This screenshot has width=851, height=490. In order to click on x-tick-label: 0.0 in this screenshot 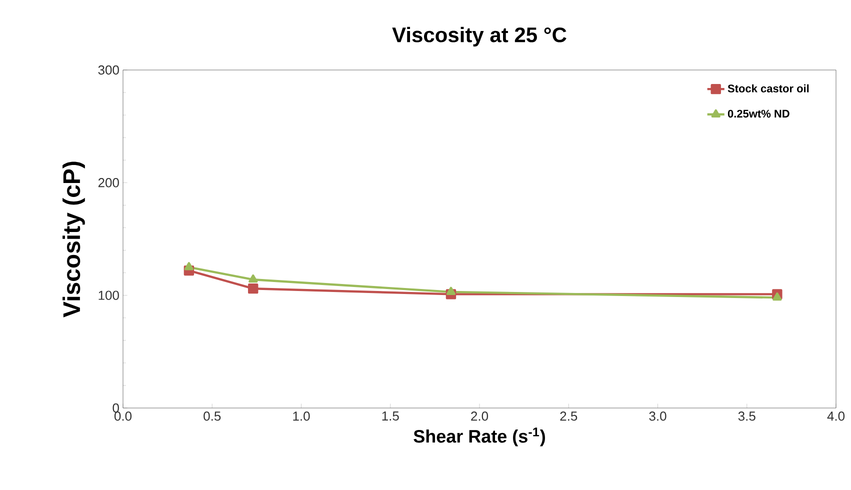, I will do `click(123, 416)`.